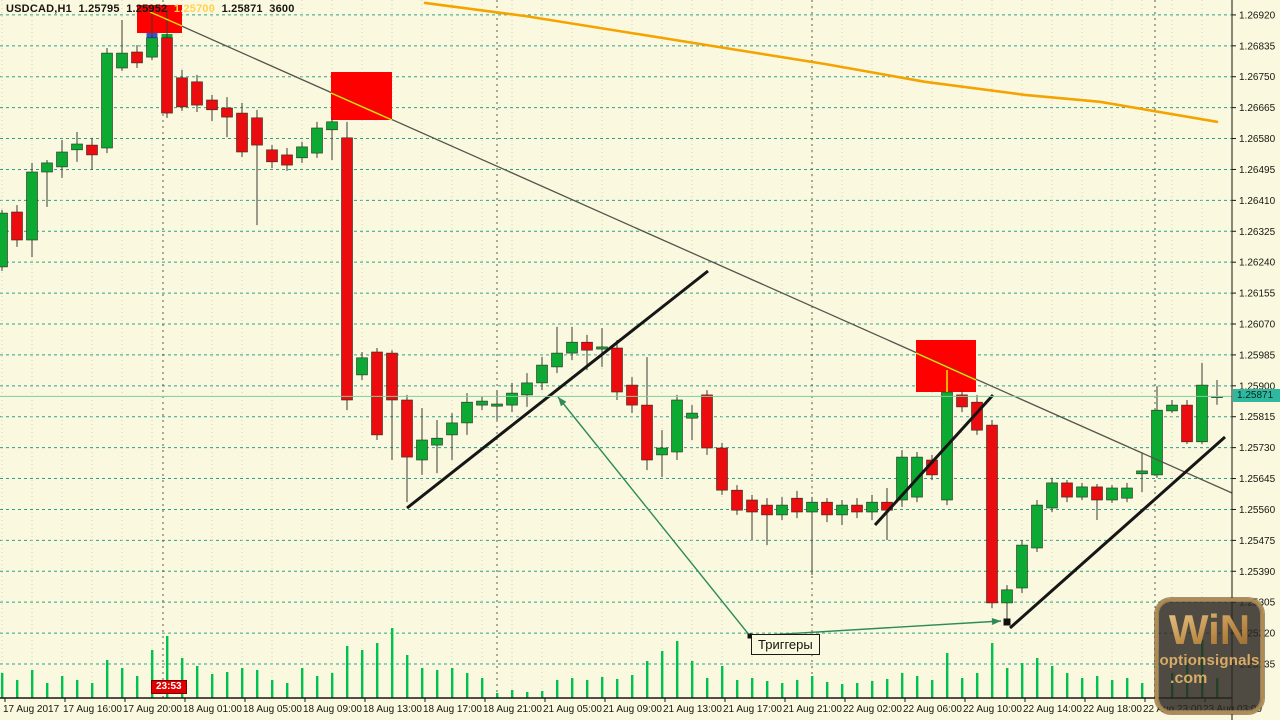 The image size is (1280, 720). I want to click on trigger-arrow-left, so click(654, 516).